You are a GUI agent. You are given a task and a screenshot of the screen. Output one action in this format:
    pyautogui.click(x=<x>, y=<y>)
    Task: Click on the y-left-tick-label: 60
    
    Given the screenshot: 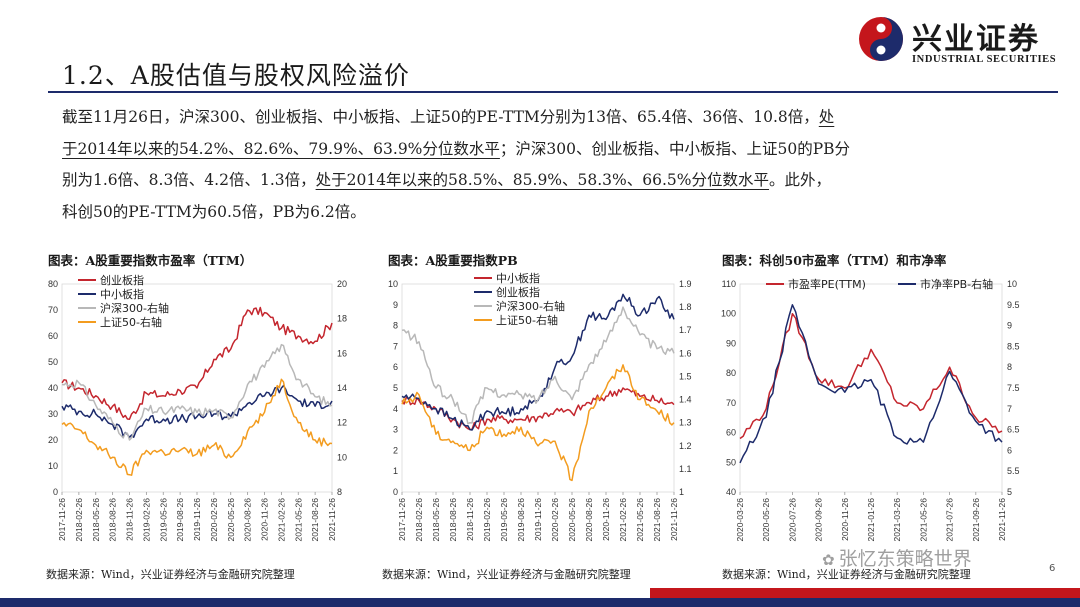 What is the action you would take?
    pyautogui.click(x=731, y=433)
    